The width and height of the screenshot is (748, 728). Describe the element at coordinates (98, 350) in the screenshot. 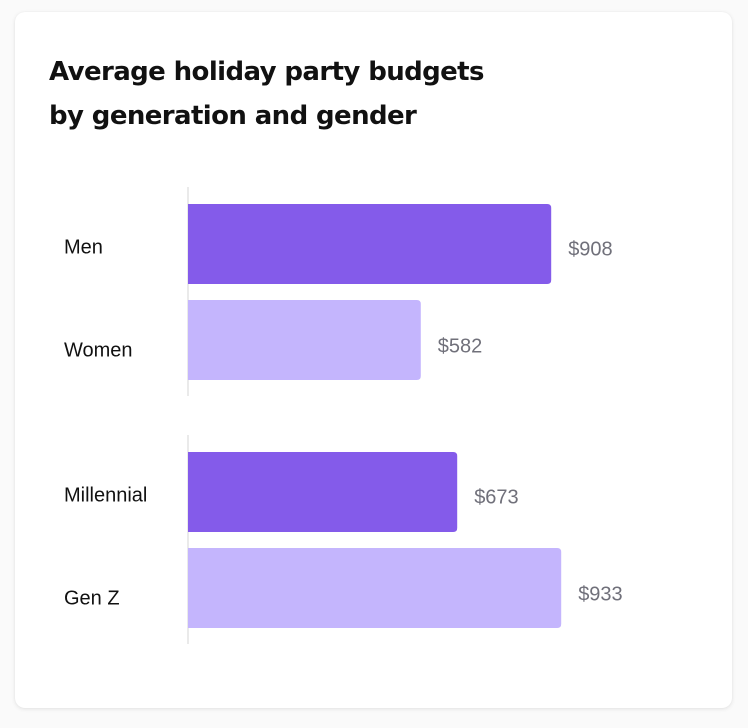

I see `category-label-women: Women` at that location.